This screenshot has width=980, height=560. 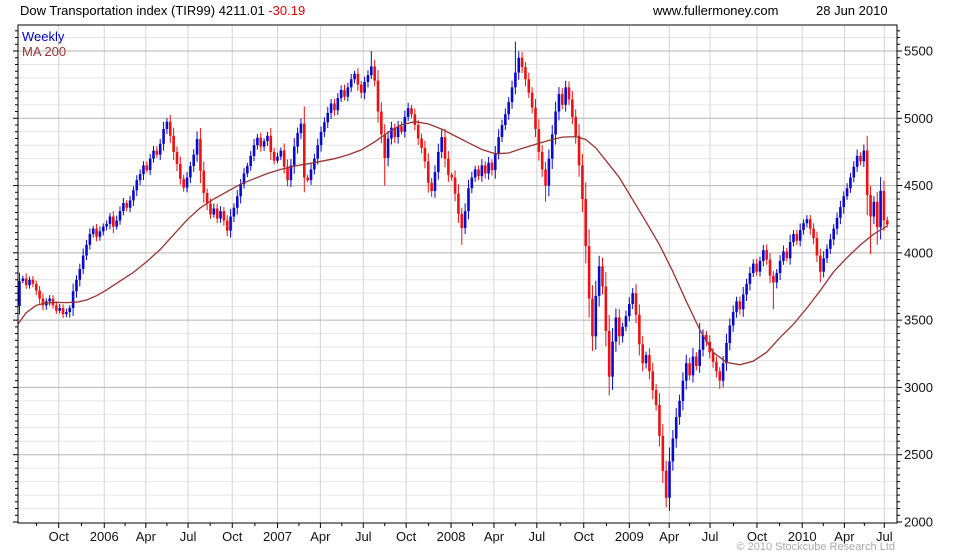 I want to click on svg-text: 2006, so click(x=104, y=536).